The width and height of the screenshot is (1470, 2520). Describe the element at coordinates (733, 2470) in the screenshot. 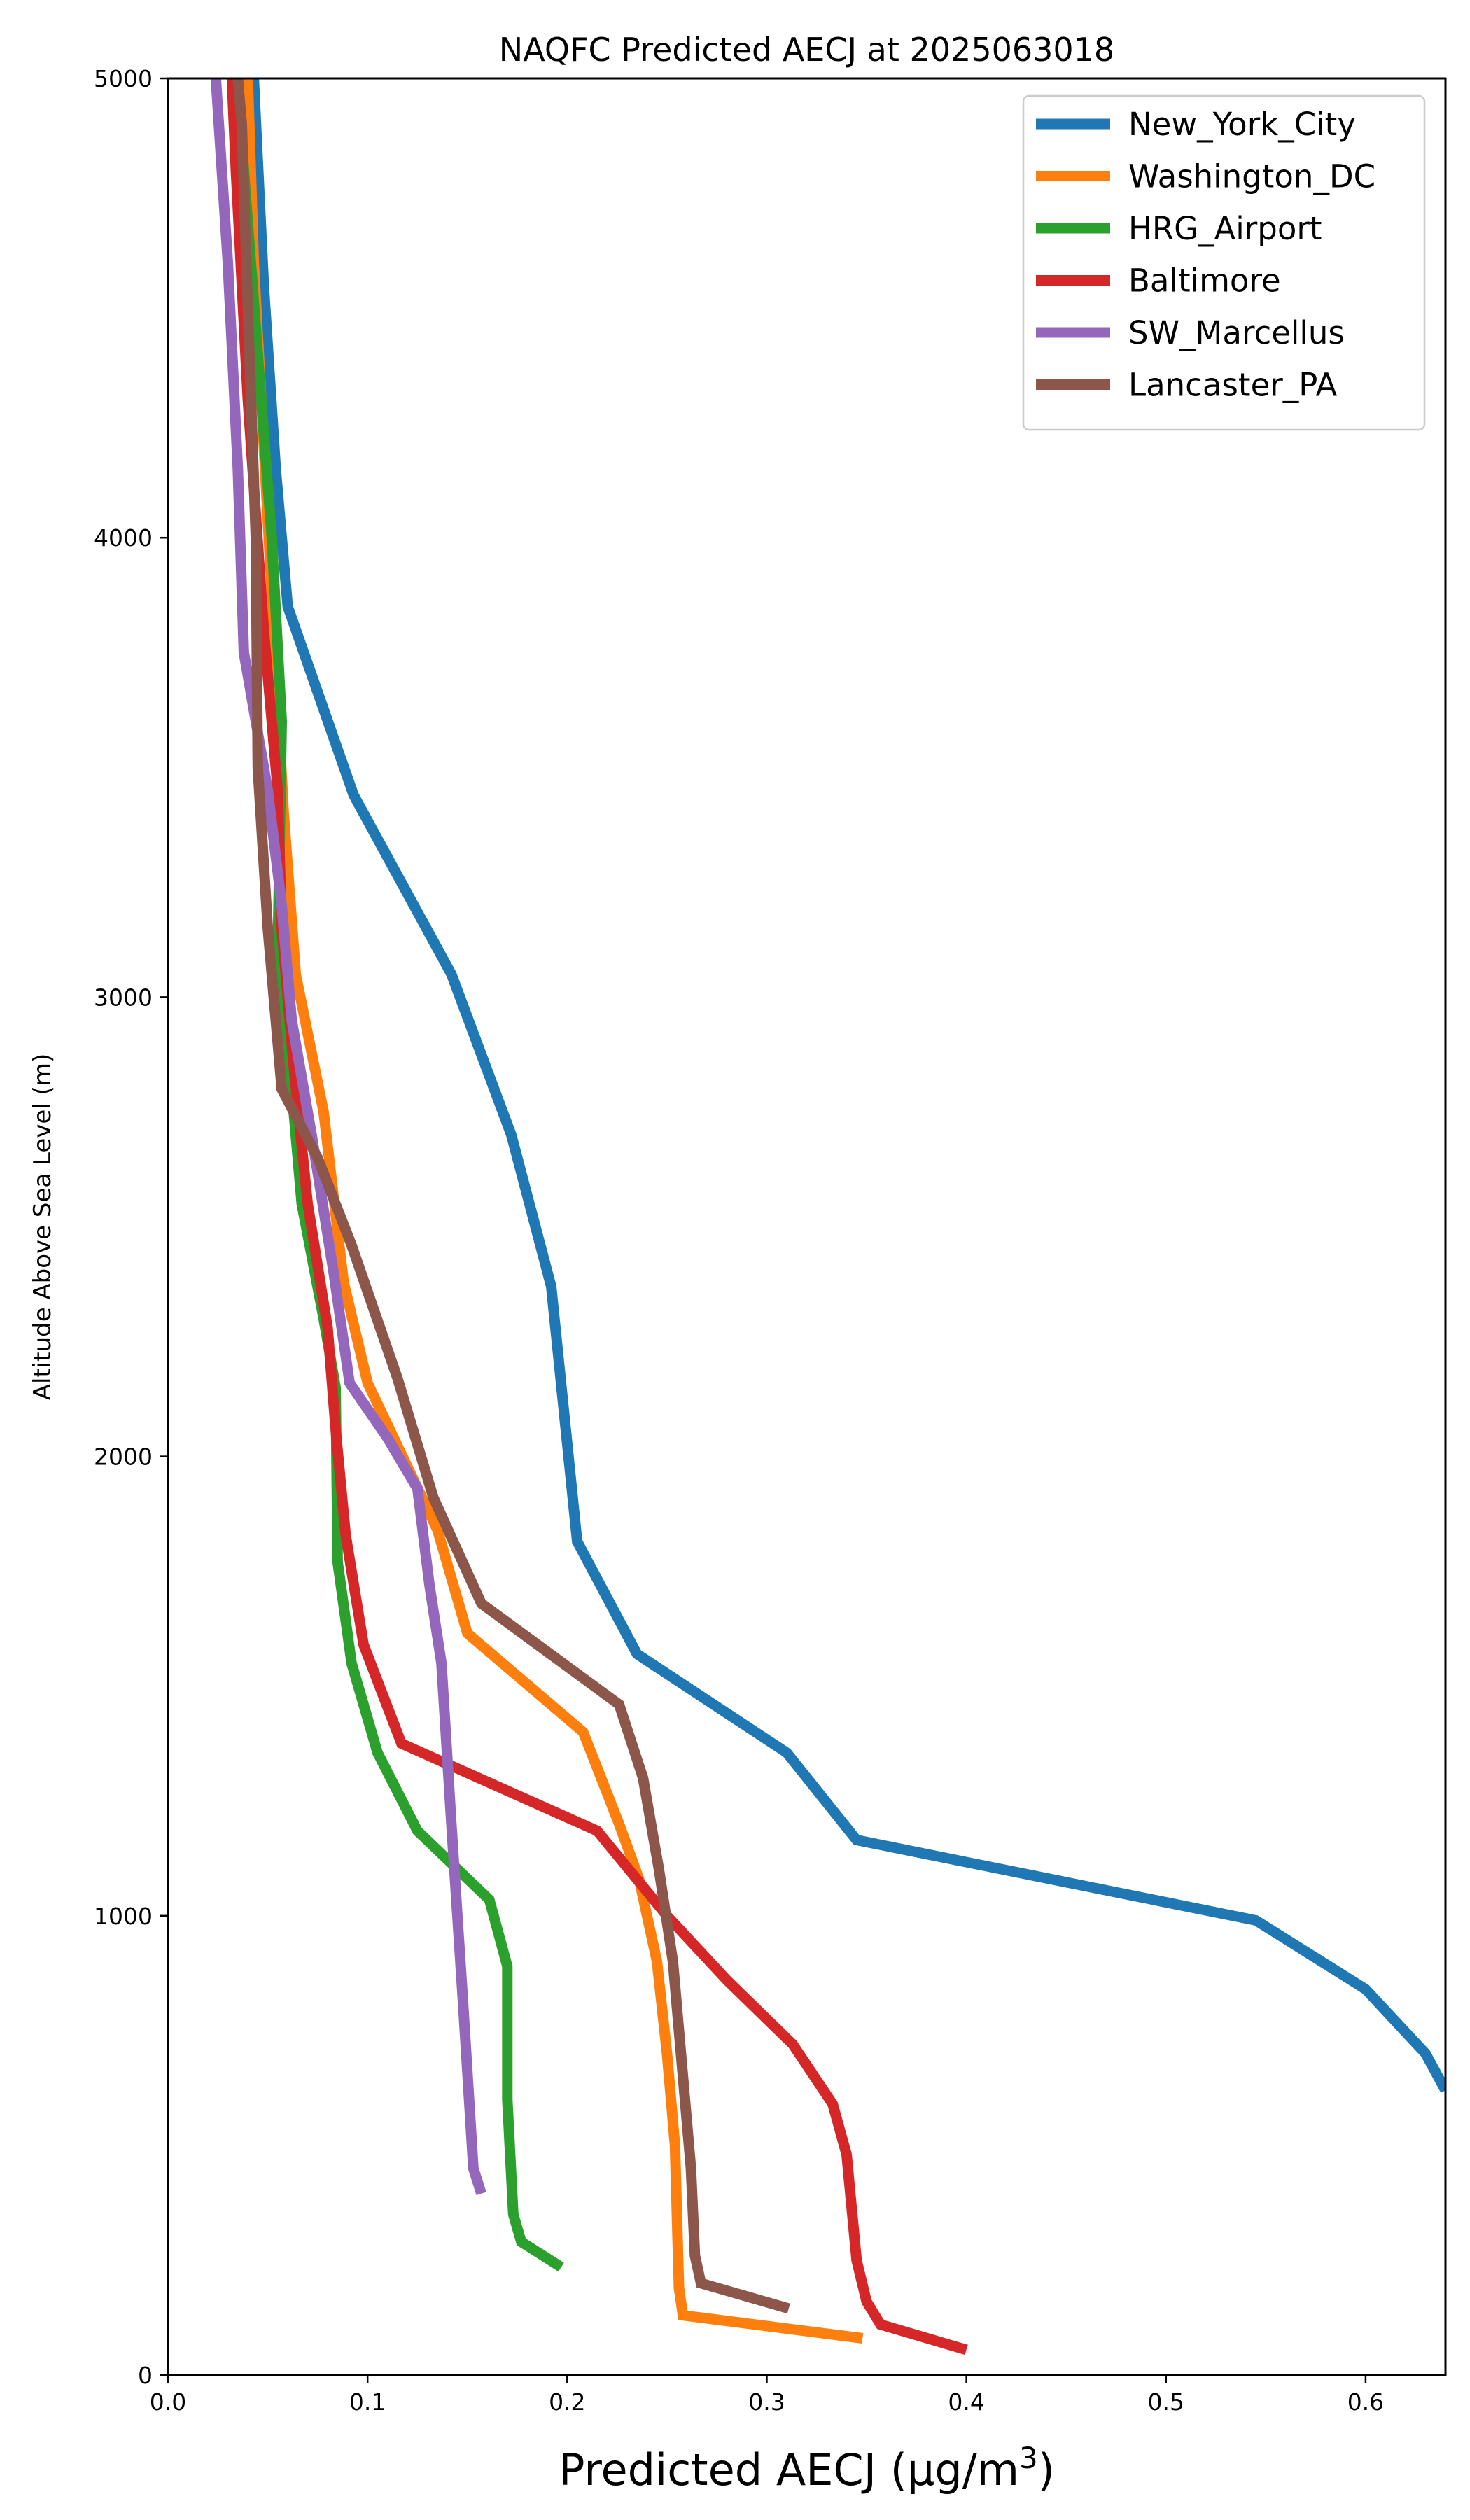

I see `x-axis-label-prefix: Predicted AECJ (` at that location.